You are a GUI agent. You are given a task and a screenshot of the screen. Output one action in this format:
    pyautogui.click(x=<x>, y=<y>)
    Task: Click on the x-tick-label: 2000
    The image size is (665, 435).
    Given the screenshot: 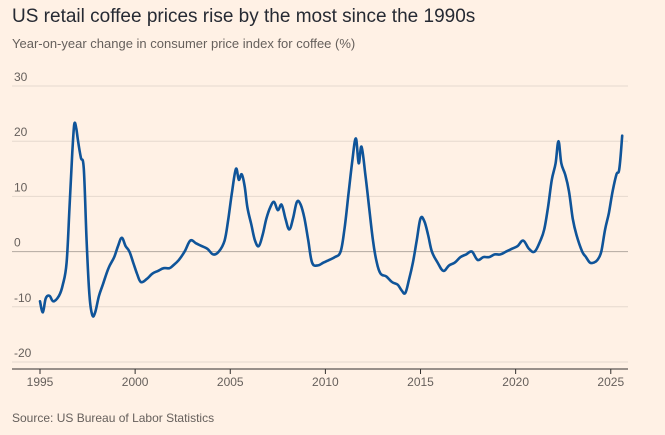 What is the action you would take?
    pyautogui.click(x=135, y=382)
    